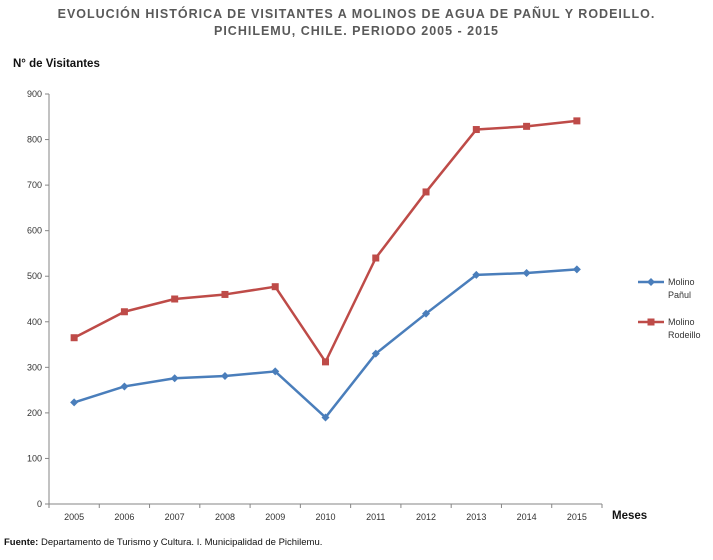 The image size is (713, 560). Describe the element at coordinates (679, 295) in the screenshot. I see `legend-label: Pañul` at that location.